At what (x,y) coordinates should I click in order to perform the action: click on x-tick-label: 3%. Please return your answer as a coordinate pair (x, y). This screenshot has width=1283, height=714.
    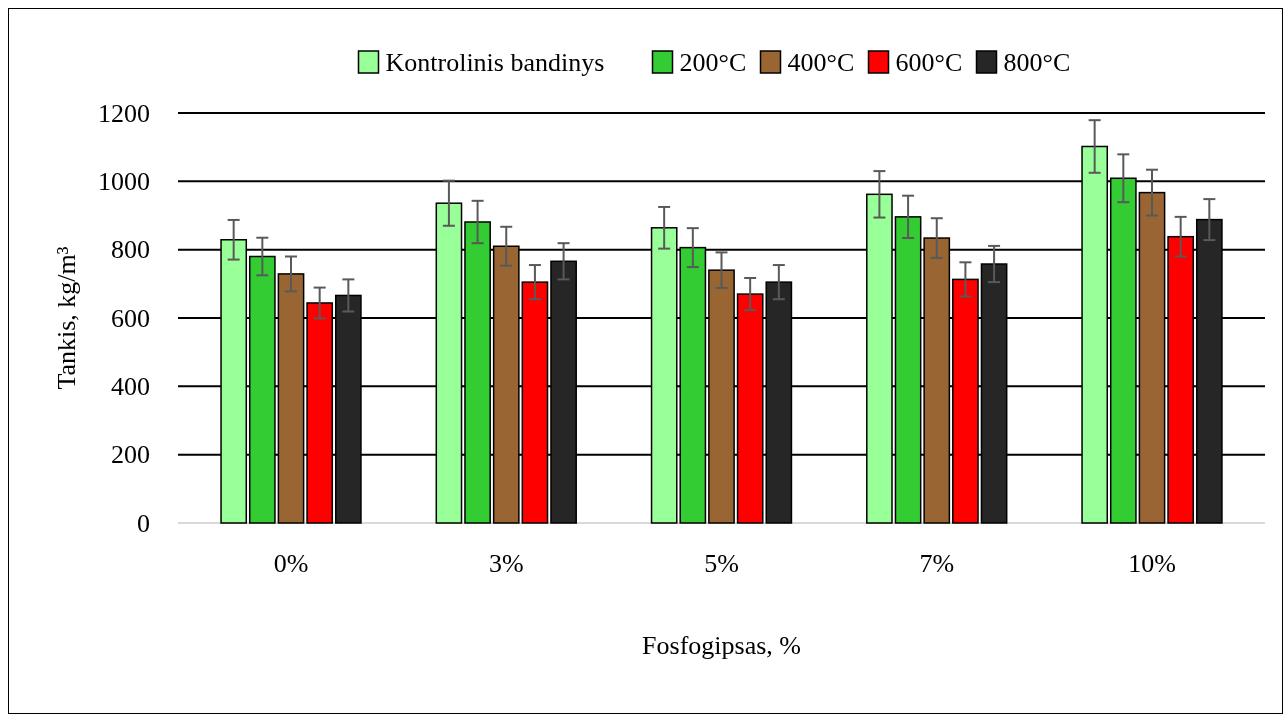
    Looking at the image, I should click on (506, 563).